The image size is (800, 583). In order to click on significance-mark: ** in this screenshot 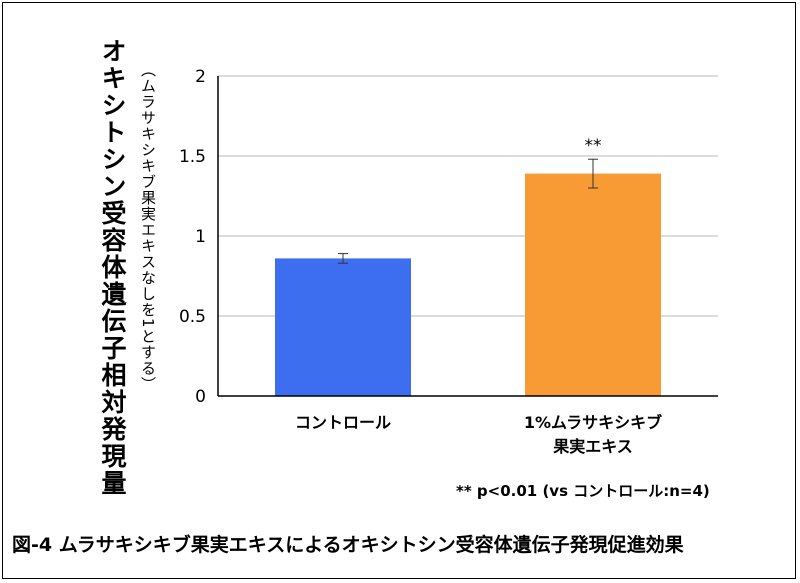, I will do `click(593, 146)`.